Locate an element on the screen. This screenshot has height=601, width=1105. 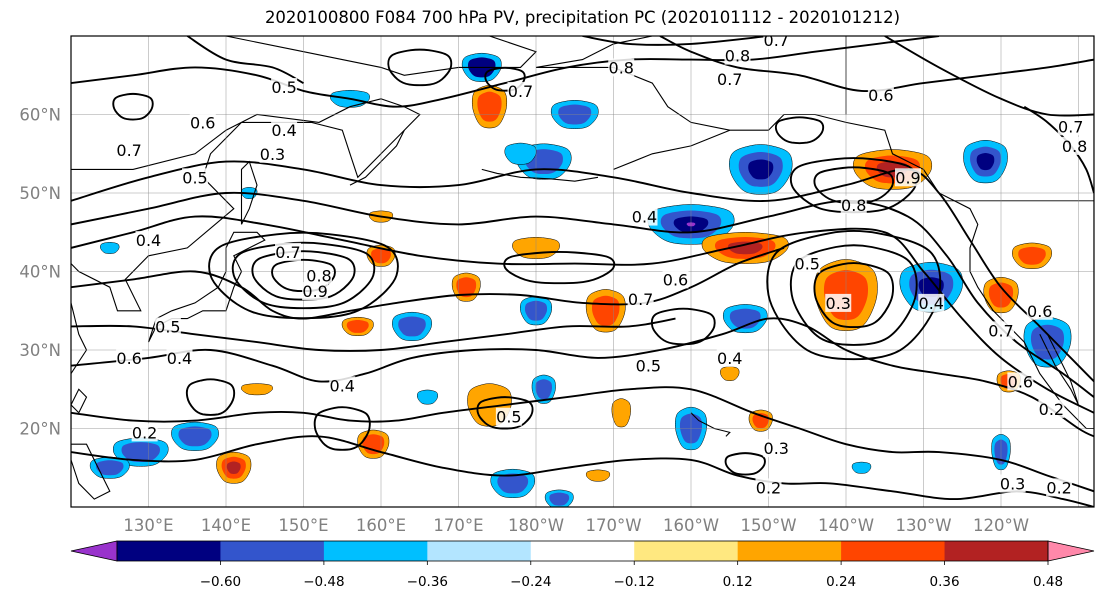
longitude-label: 160°E is located at coordinates (381, 525).